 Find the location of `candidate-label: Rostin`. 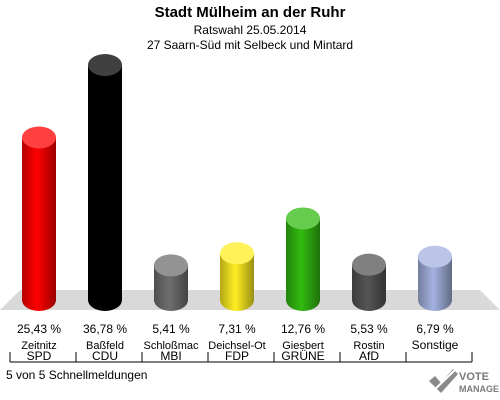

candidate-label: Rostin is located at coordinates (368, 346).